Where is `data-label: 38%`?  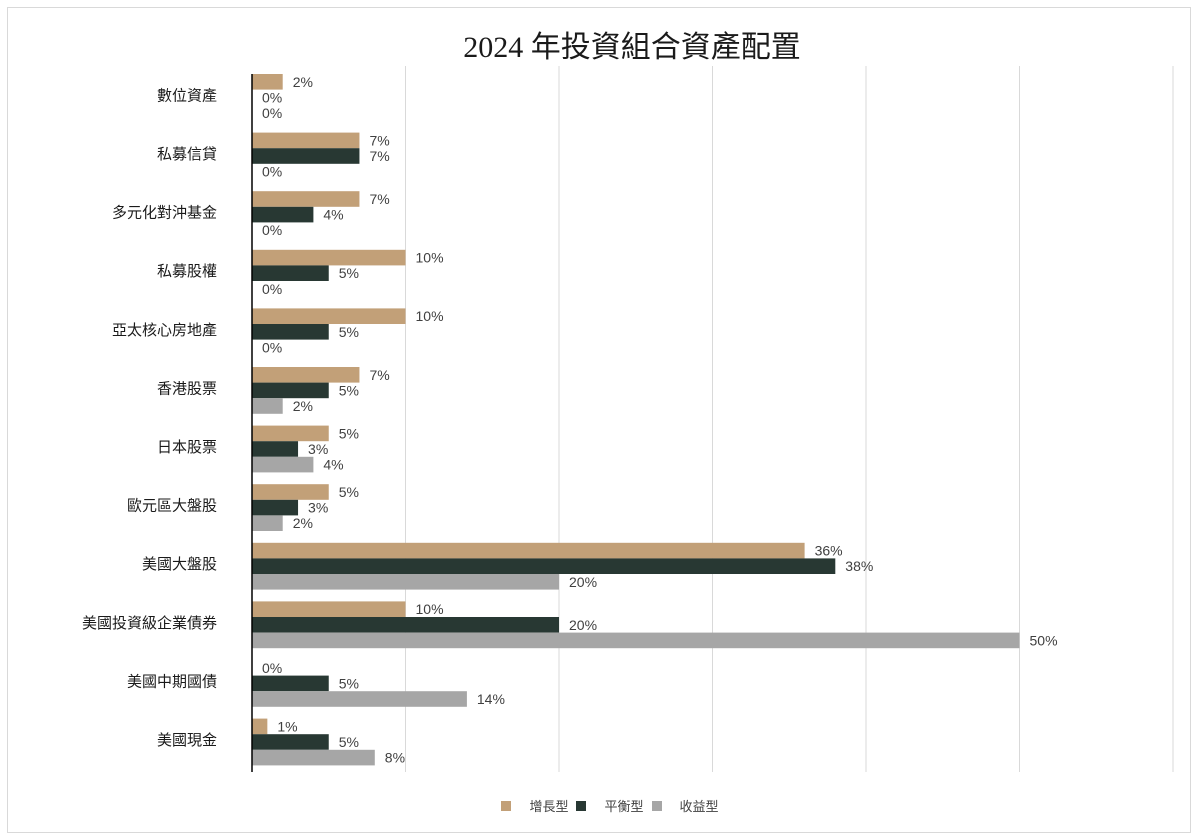
data-label: 38% is located at coordinates (859, 566).